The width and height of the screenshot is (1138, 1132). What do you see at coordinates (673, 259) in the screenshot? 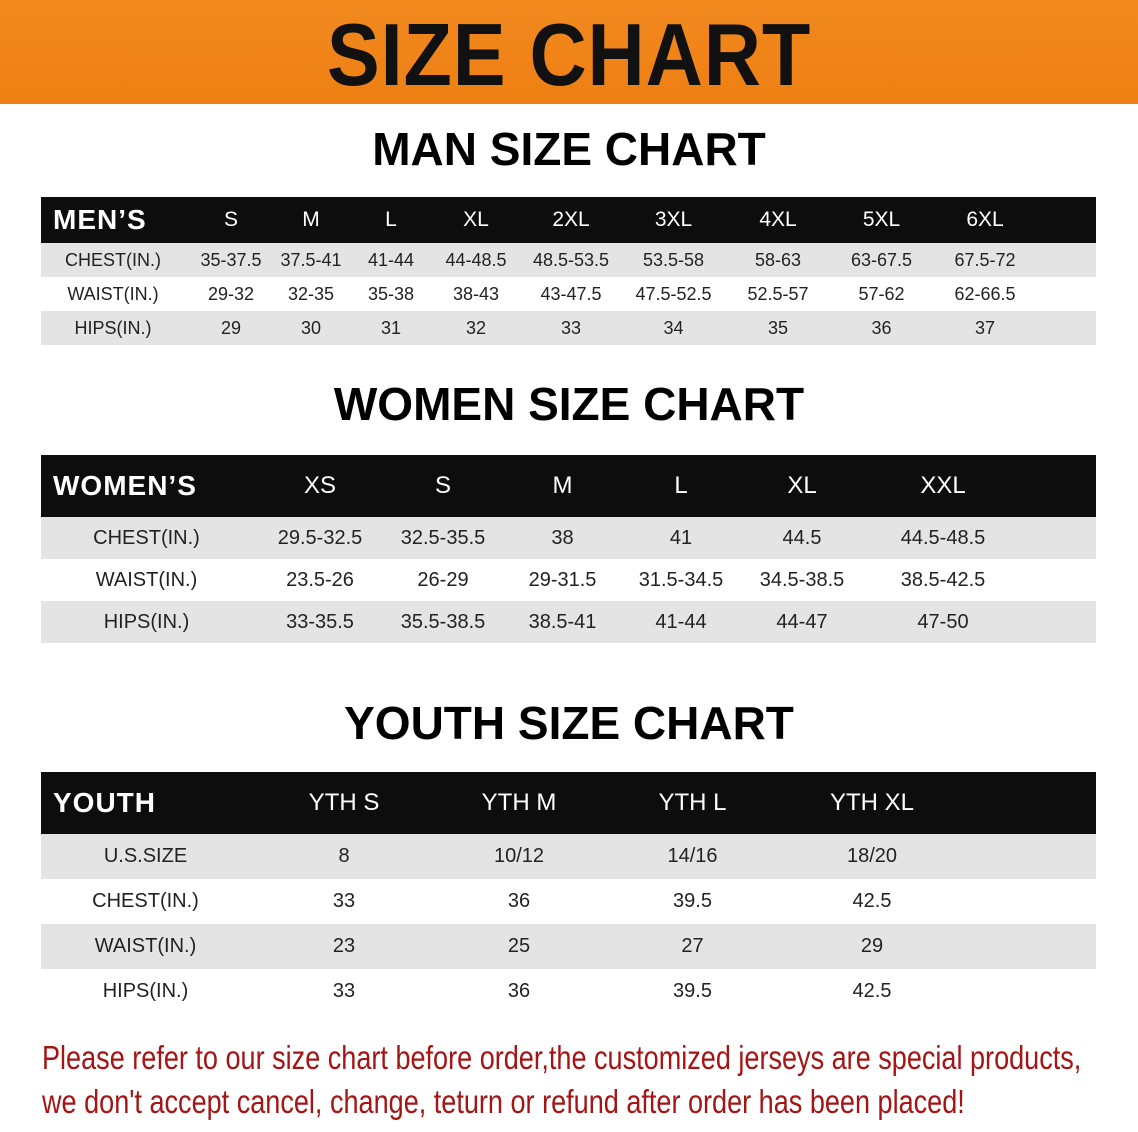
I see `table-cell: 53.5-58` at bounding box center [673, 259].